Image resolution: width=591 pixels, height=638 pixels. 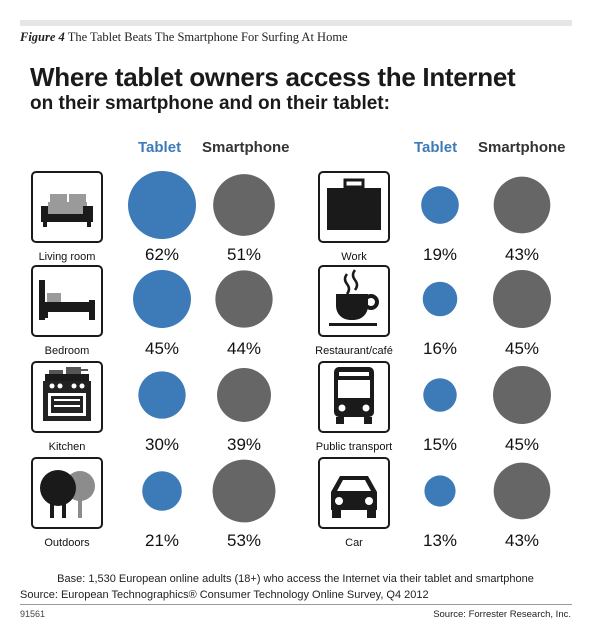 I want to click on tablet-value-label: 45%, so click(x=162, y=348).